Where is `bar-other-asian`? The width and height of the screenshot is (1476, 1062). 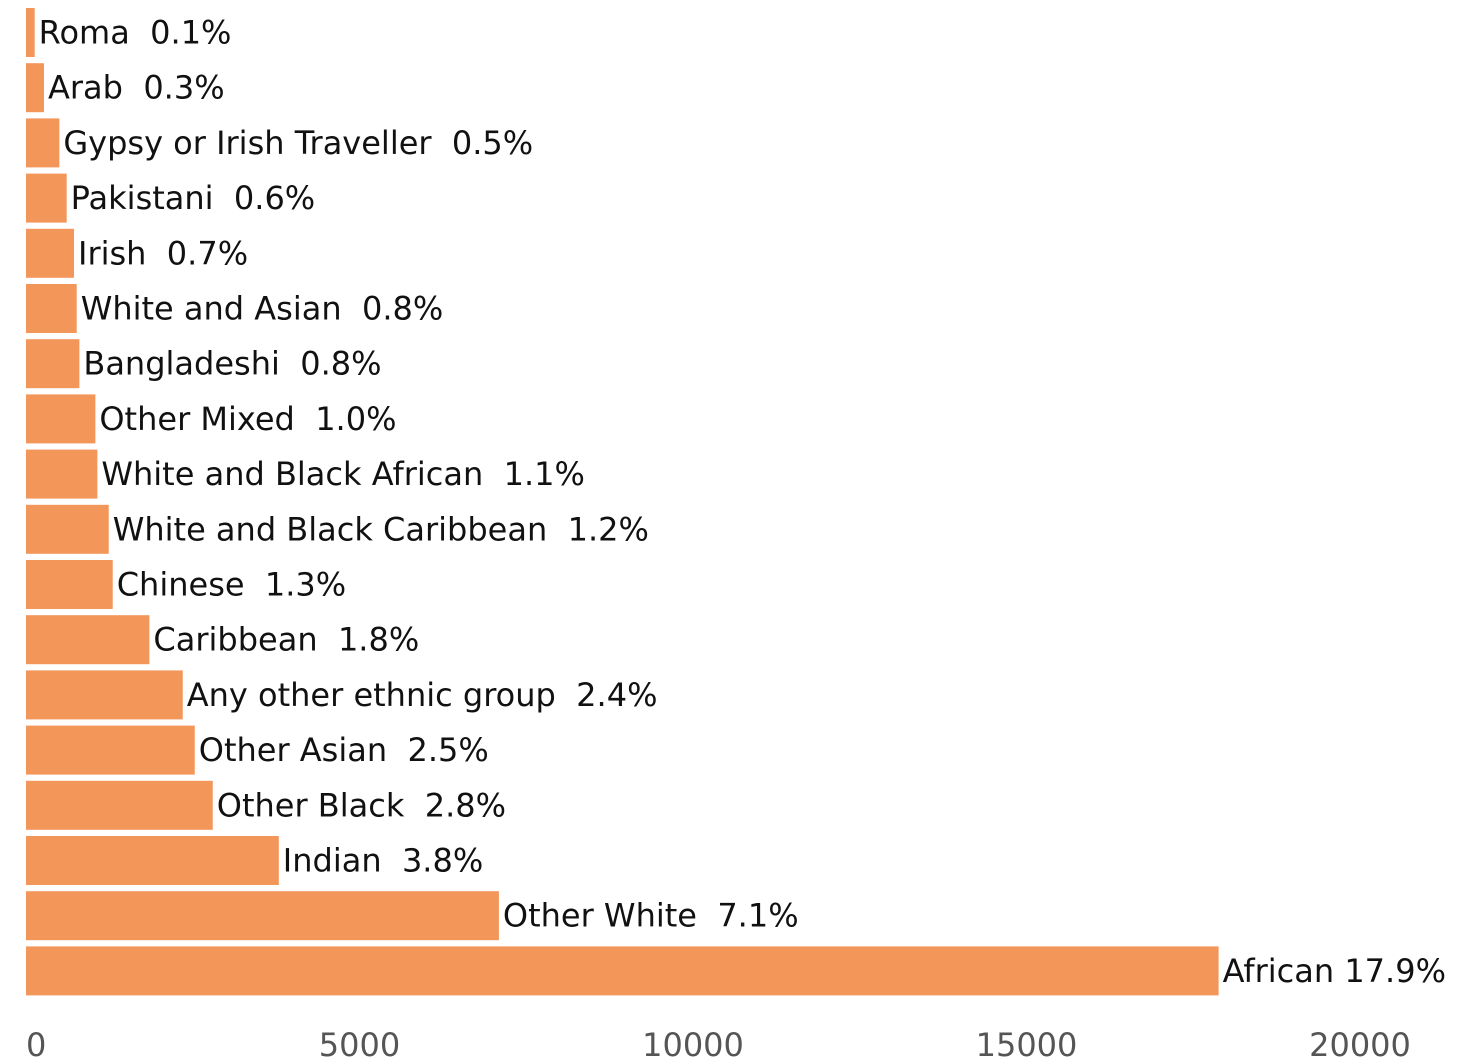
bar-other-asian is located at coordinates (110, 750).